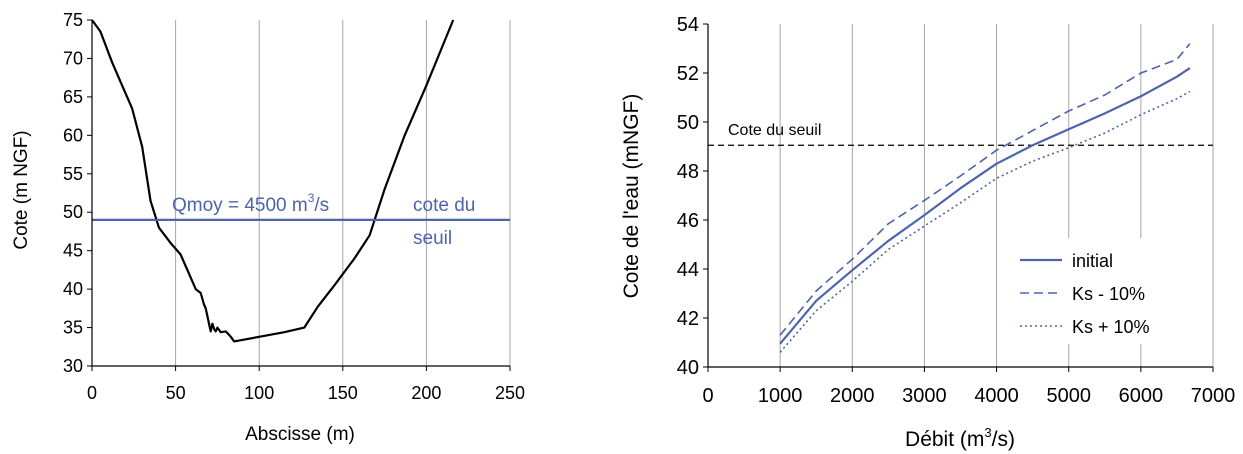  What do you see at coordinates (1111, 327) in the screenshot?
I see `legend-label: Ks + 10%` at bounding box center [1111, 327].